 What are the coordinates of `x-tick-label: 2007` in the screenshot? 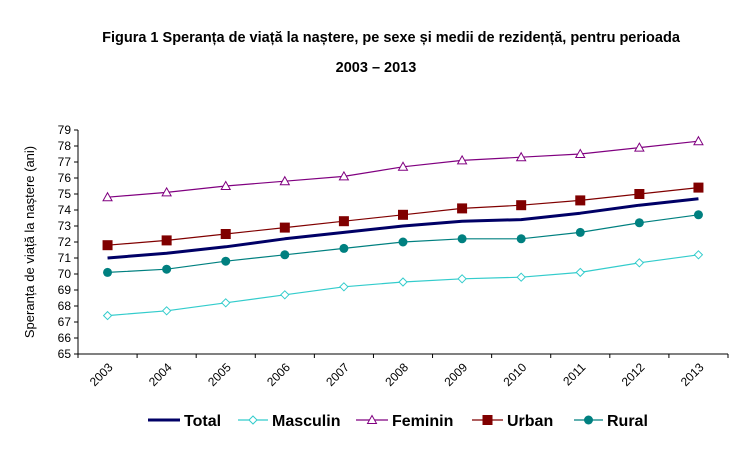 It's located at (337, 374).